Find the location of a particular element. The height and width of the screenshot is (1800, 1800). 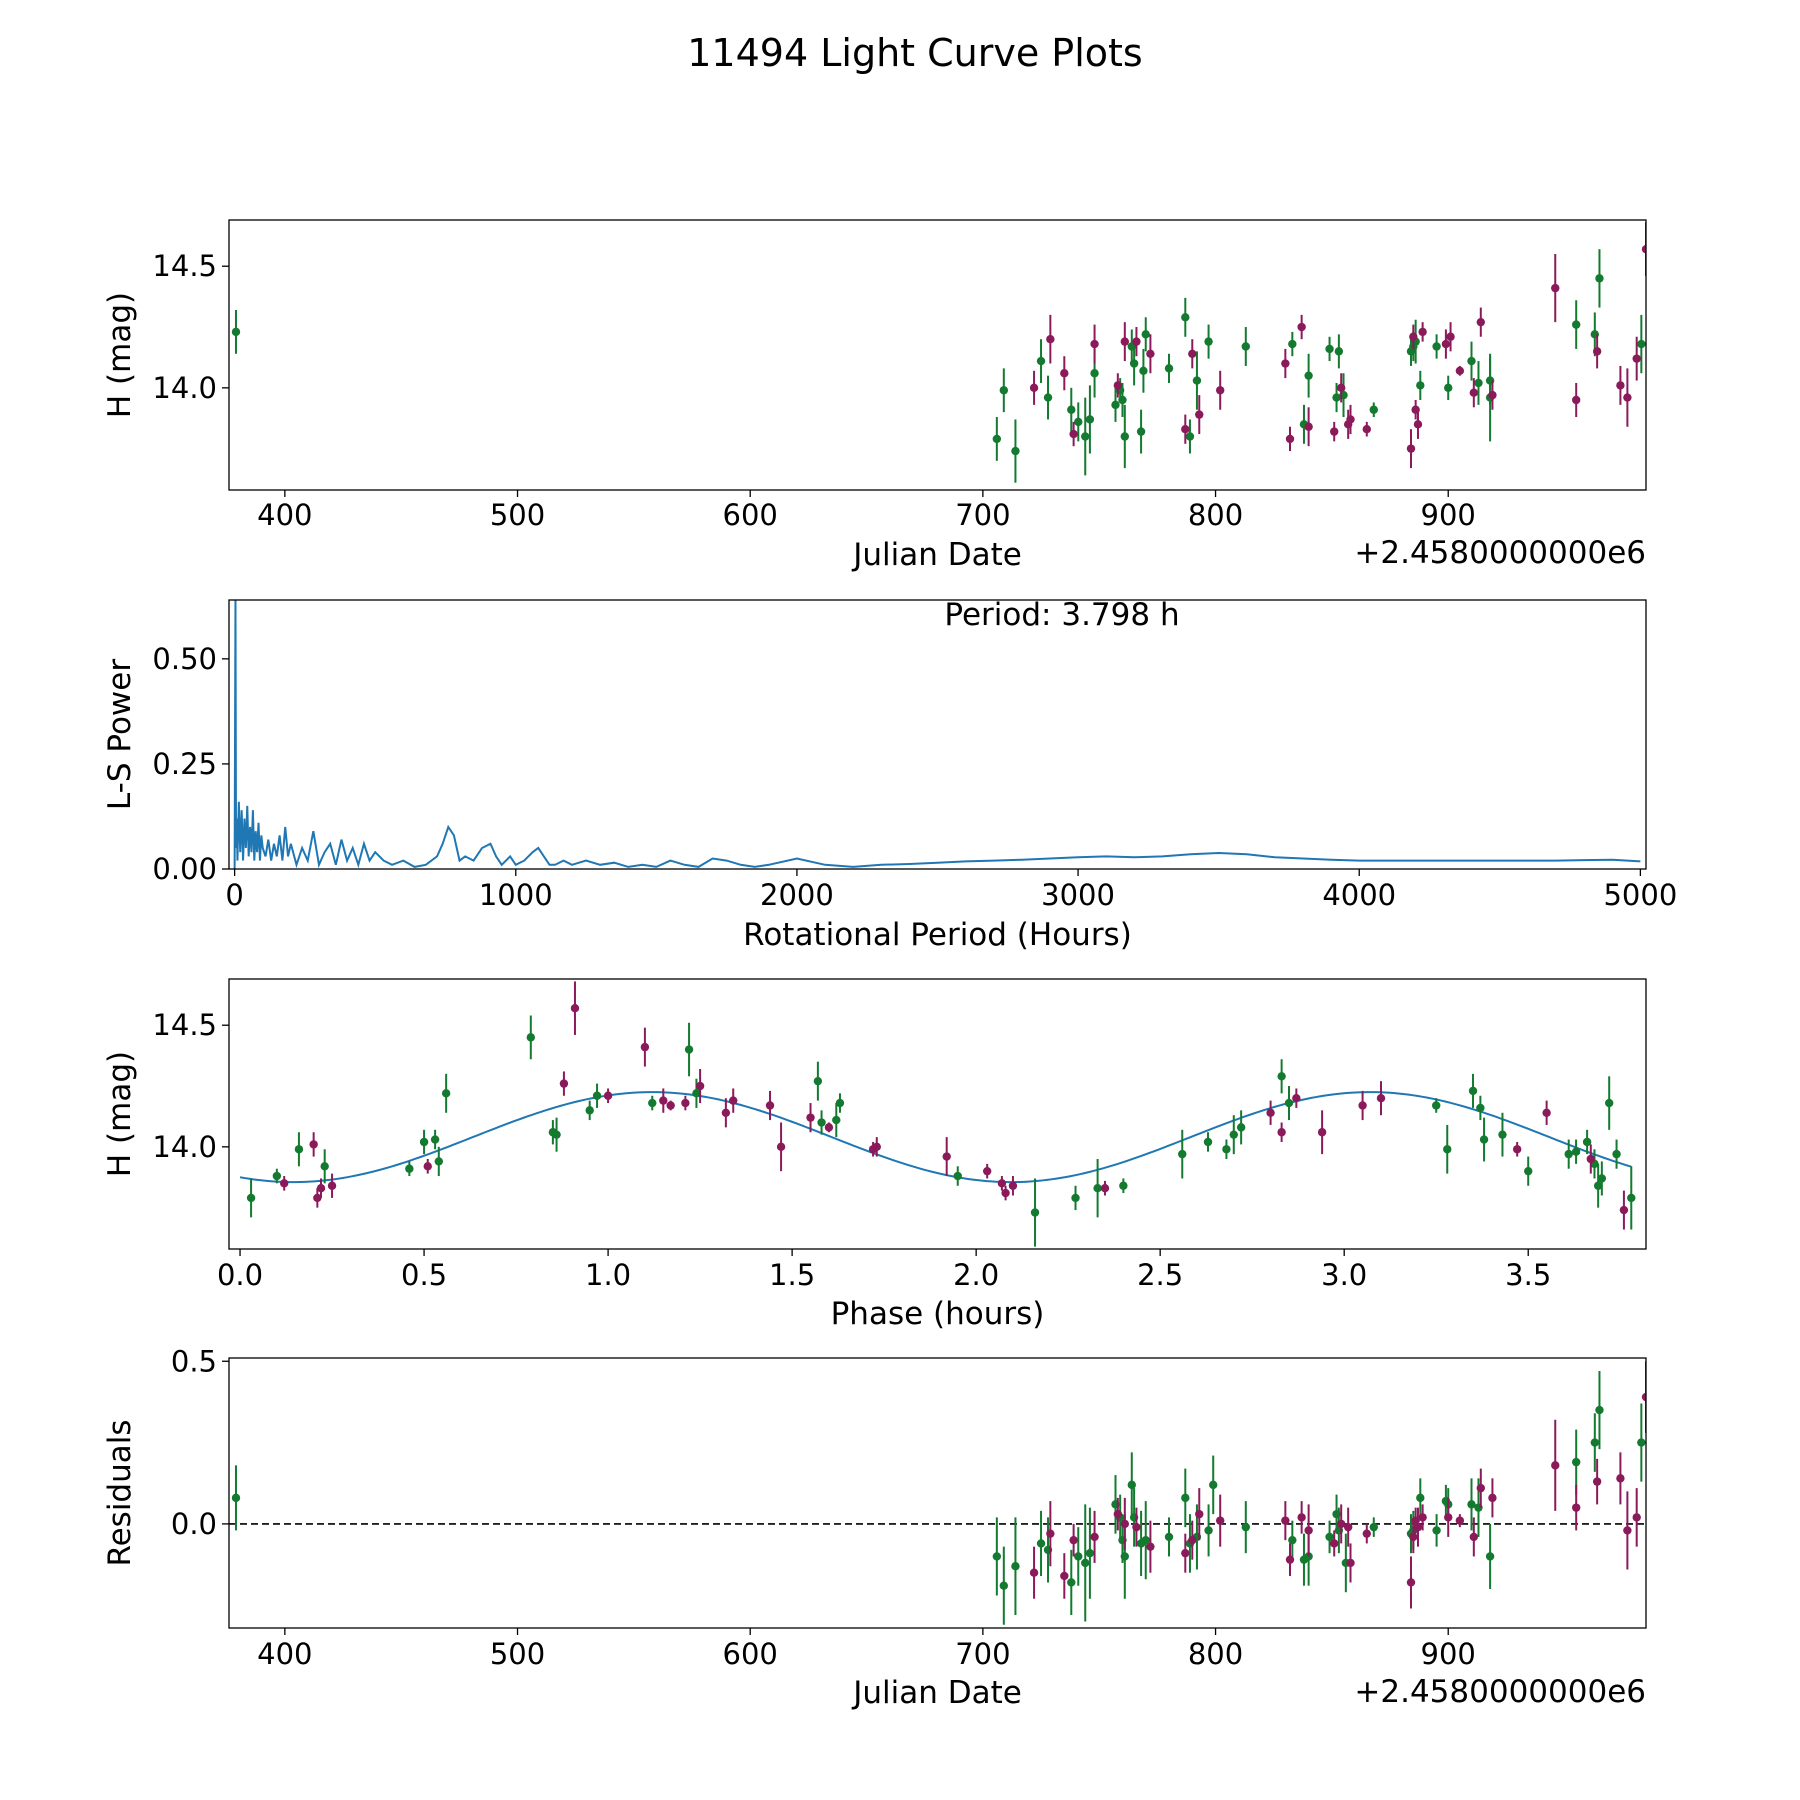

y-tick-label: 14.0 is located at coordinates (184, 1147).